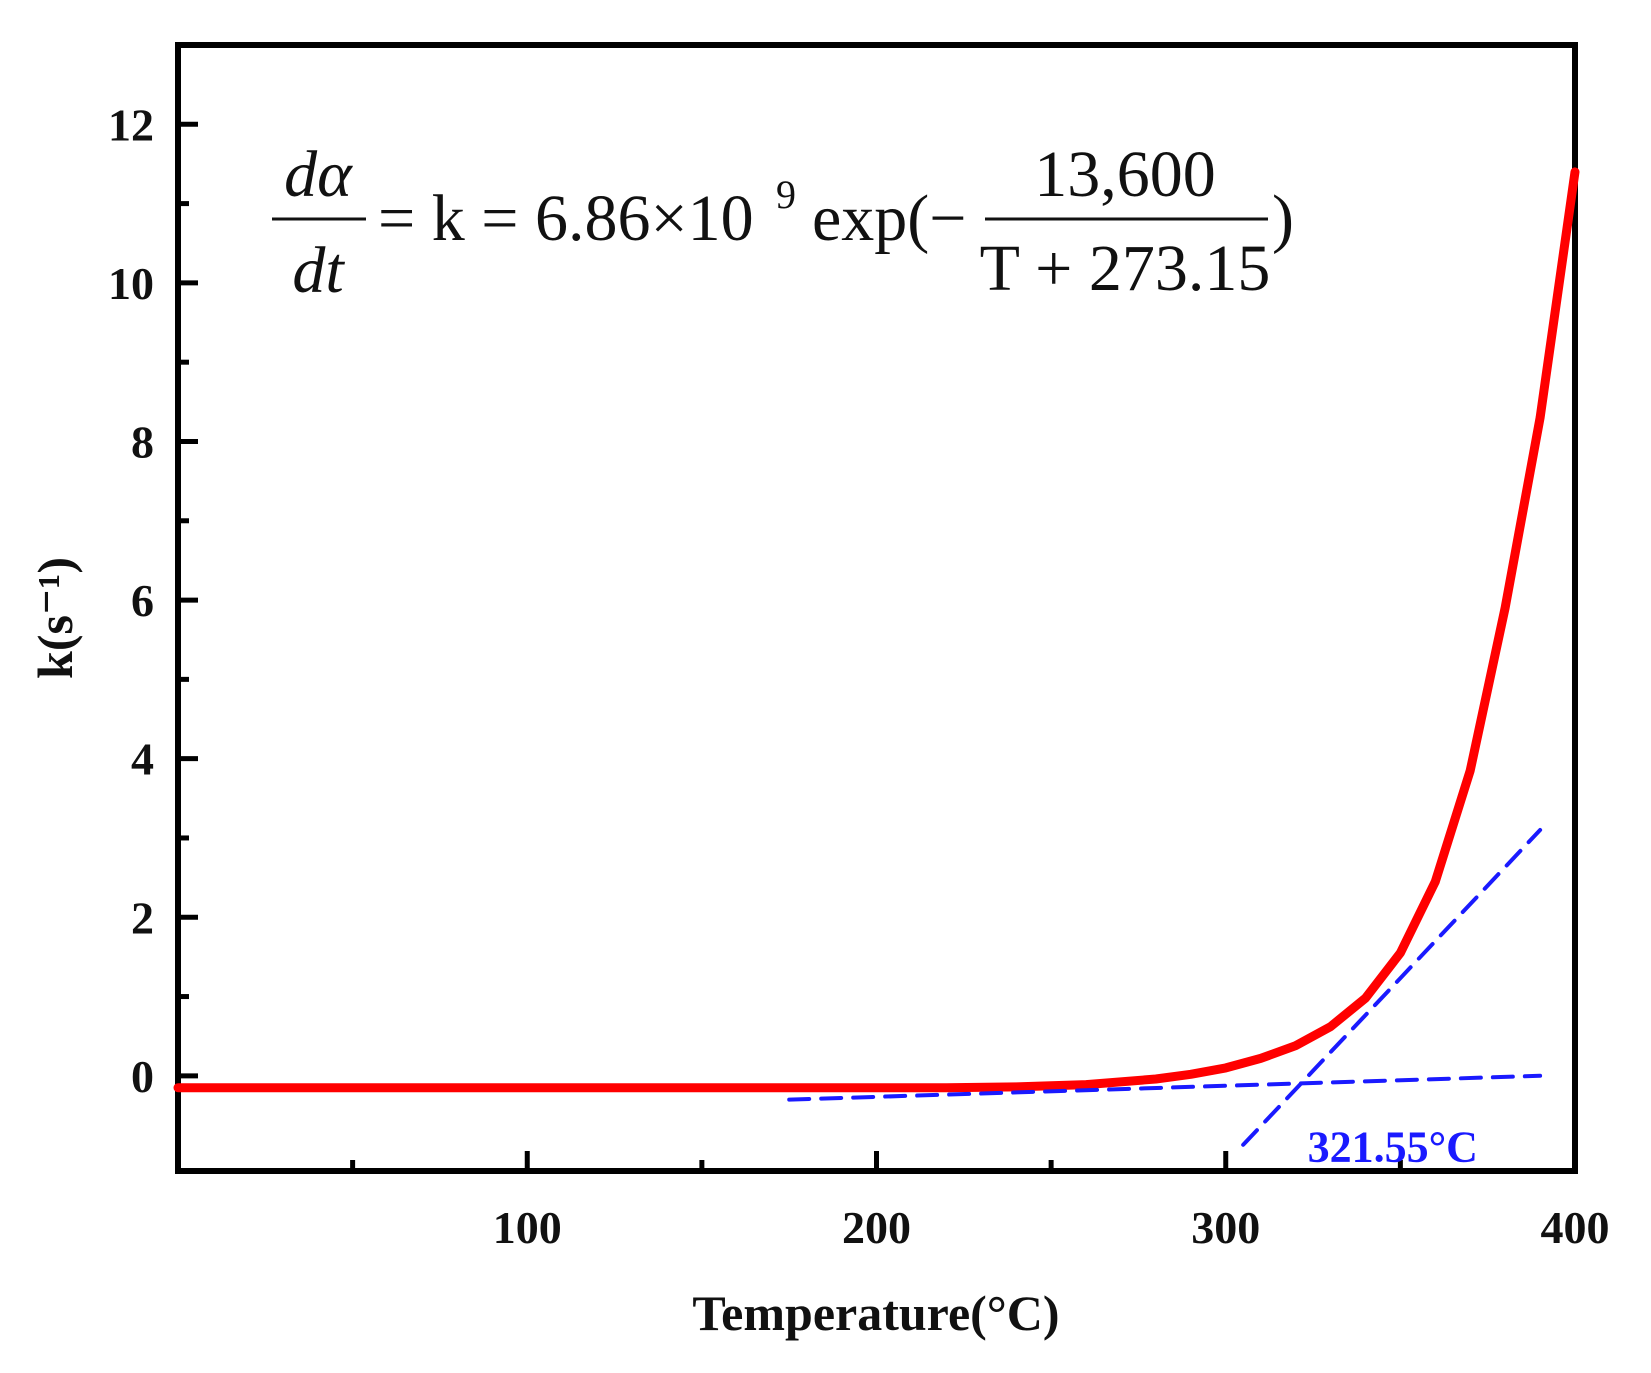 This screenshot has width=1651, height=1373. I want to click on y-axis-title: k(s⁻¹), so click(55, 618).